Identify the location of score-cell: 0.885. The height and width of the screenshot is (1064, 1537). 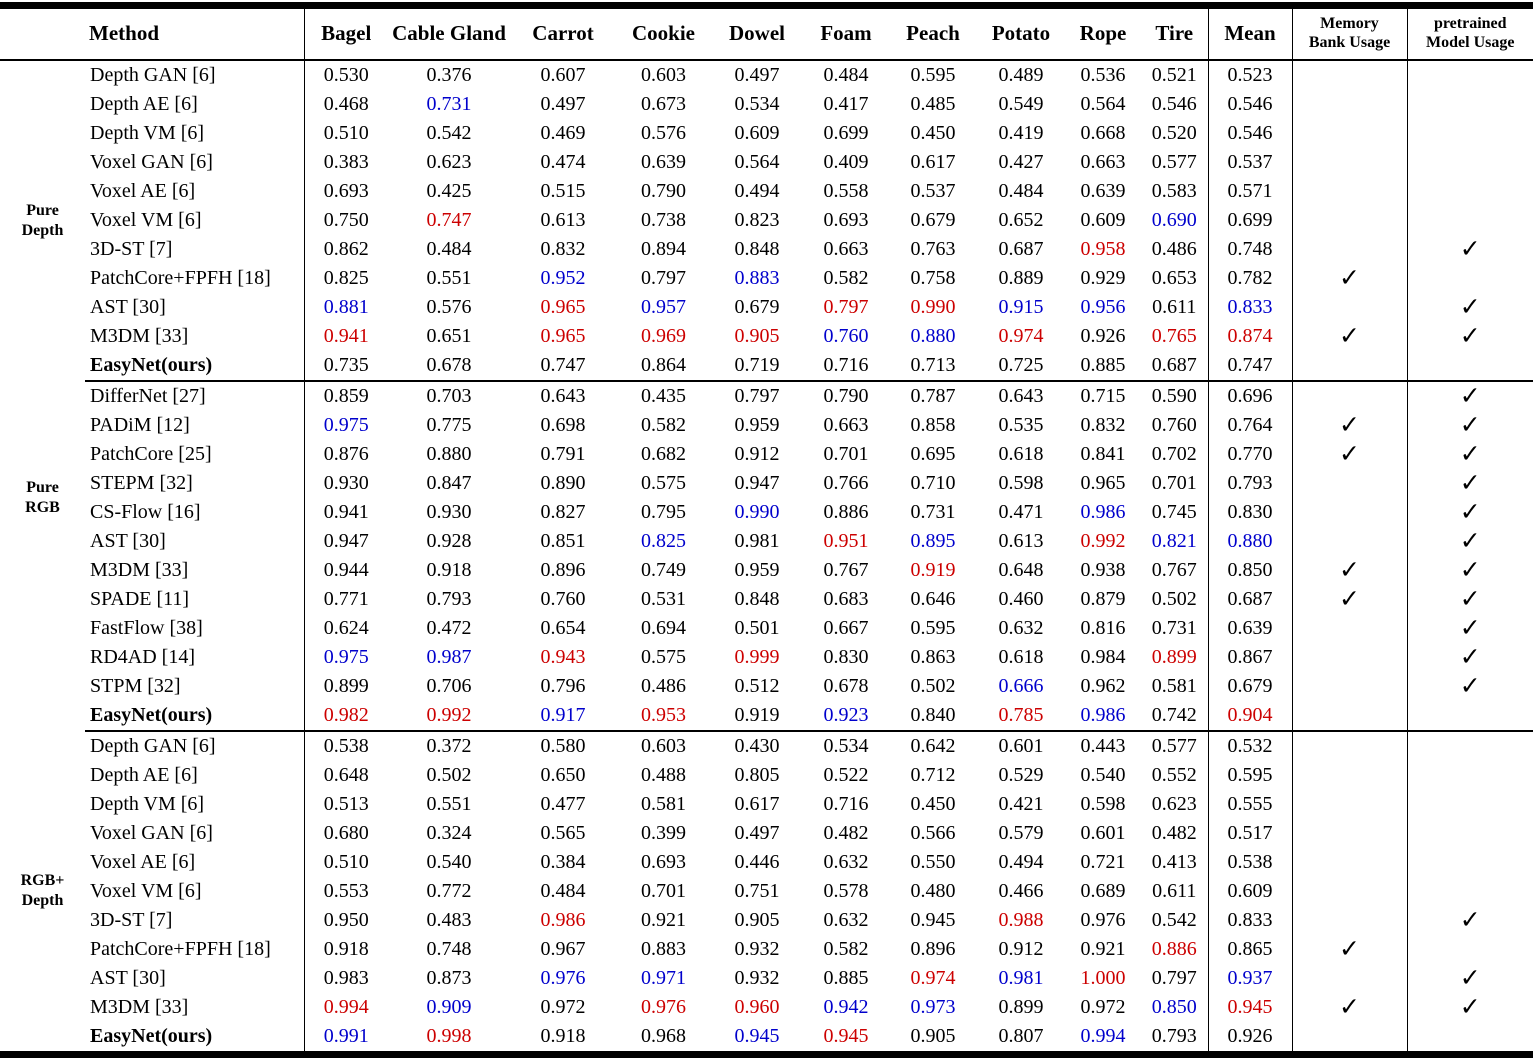
(1103, 366).